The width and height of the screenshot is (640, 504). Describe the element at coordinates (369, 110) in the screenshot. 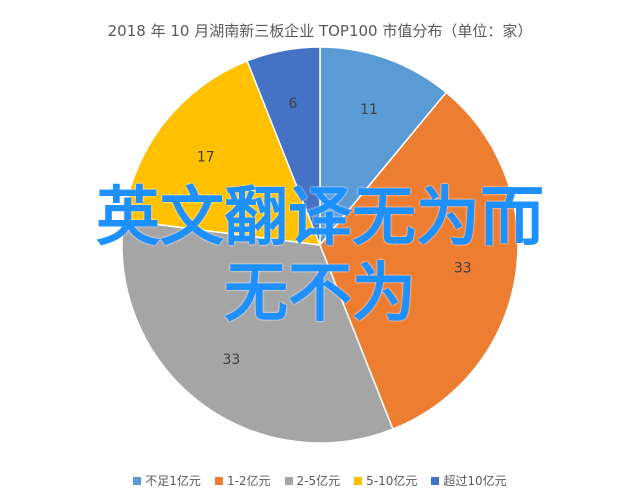

I see `pie-data-label-0: 11` at that location.